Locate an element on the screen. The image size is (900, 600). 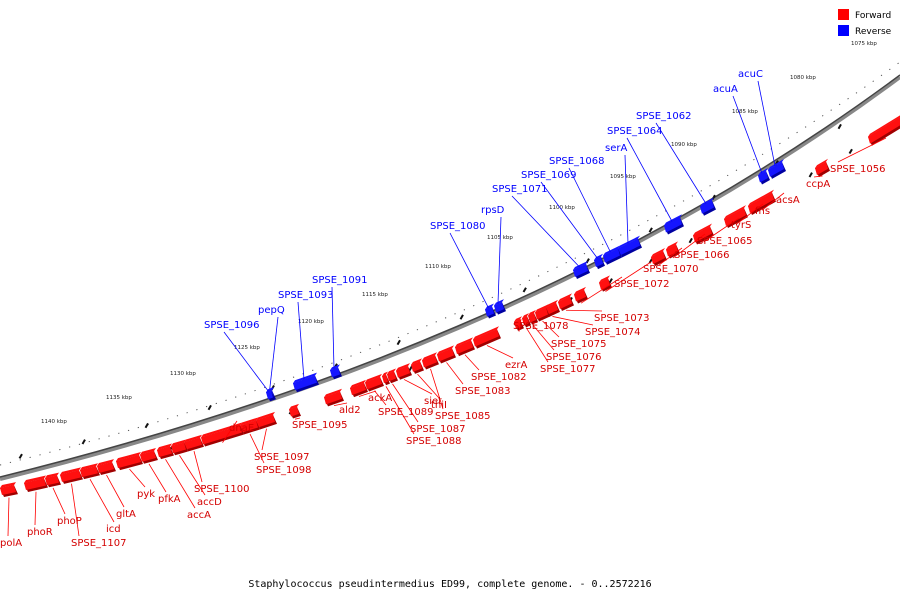
reverse-gene-acuC is located at coordinates (777, 169).